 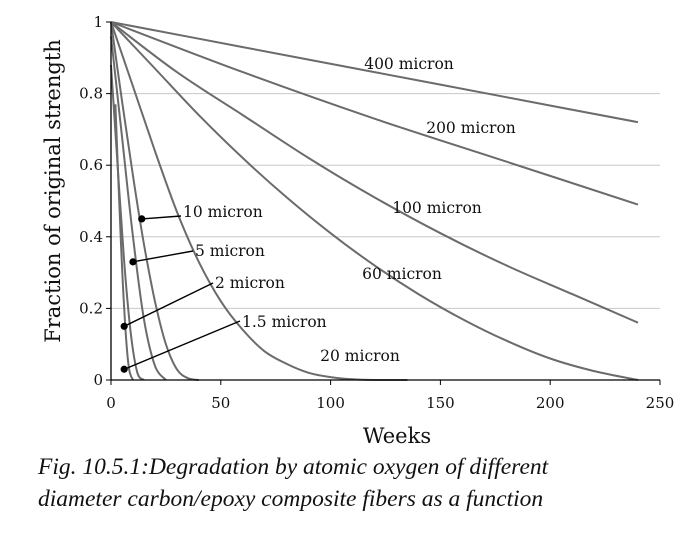 What do you see at coordinates (91, 165) in the screenshot?
I see `y-tick-label-0-6: 0.6` at bounding box center [91, 165].